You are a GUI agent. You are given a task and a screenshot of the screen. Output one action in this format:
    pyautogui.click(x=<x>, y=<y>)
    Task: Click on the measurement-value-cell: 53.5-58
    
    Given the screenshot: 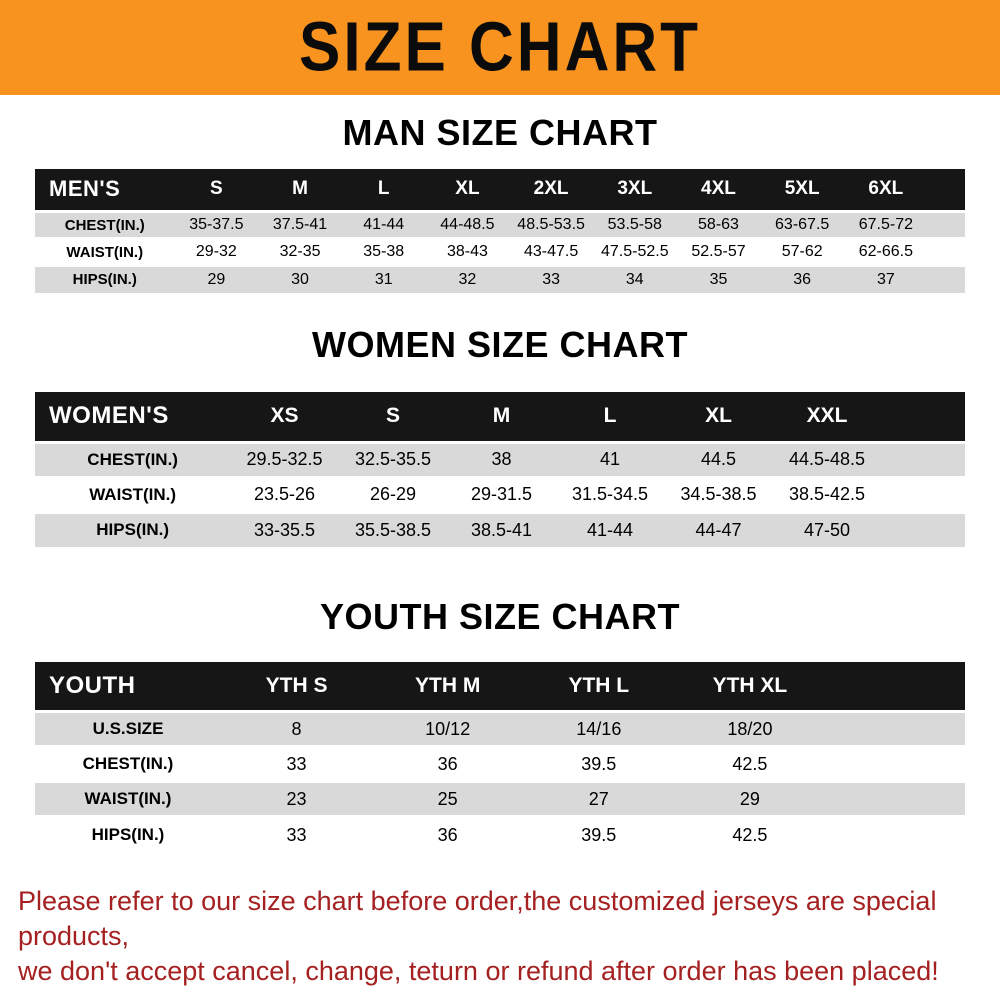 What is the action you would take?
    pyautogui.click(x=634, y=224)
    